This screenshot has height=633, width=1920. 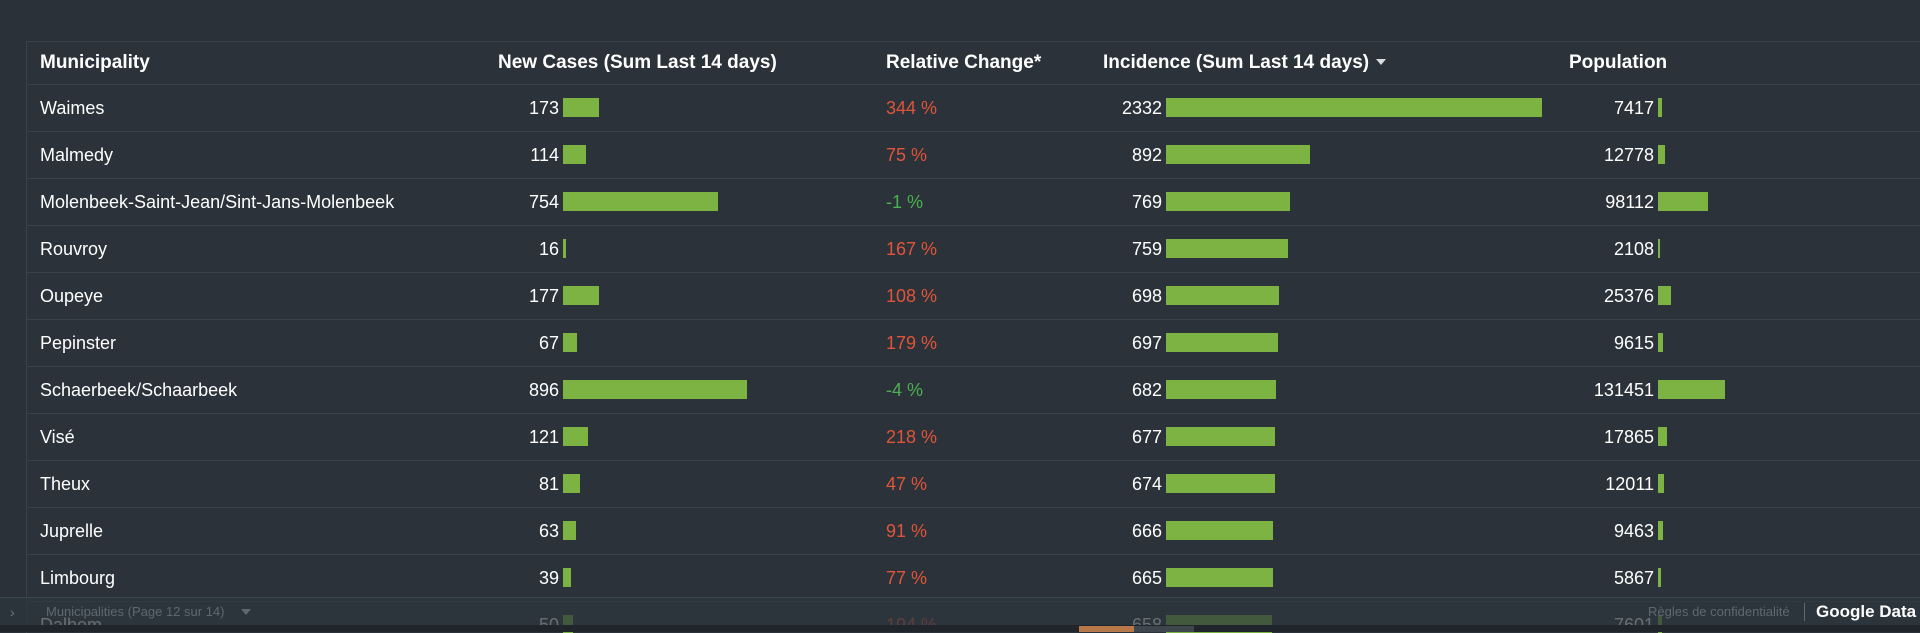 I want to click on cell-new-cases: 67, so click(x=548, y=343).